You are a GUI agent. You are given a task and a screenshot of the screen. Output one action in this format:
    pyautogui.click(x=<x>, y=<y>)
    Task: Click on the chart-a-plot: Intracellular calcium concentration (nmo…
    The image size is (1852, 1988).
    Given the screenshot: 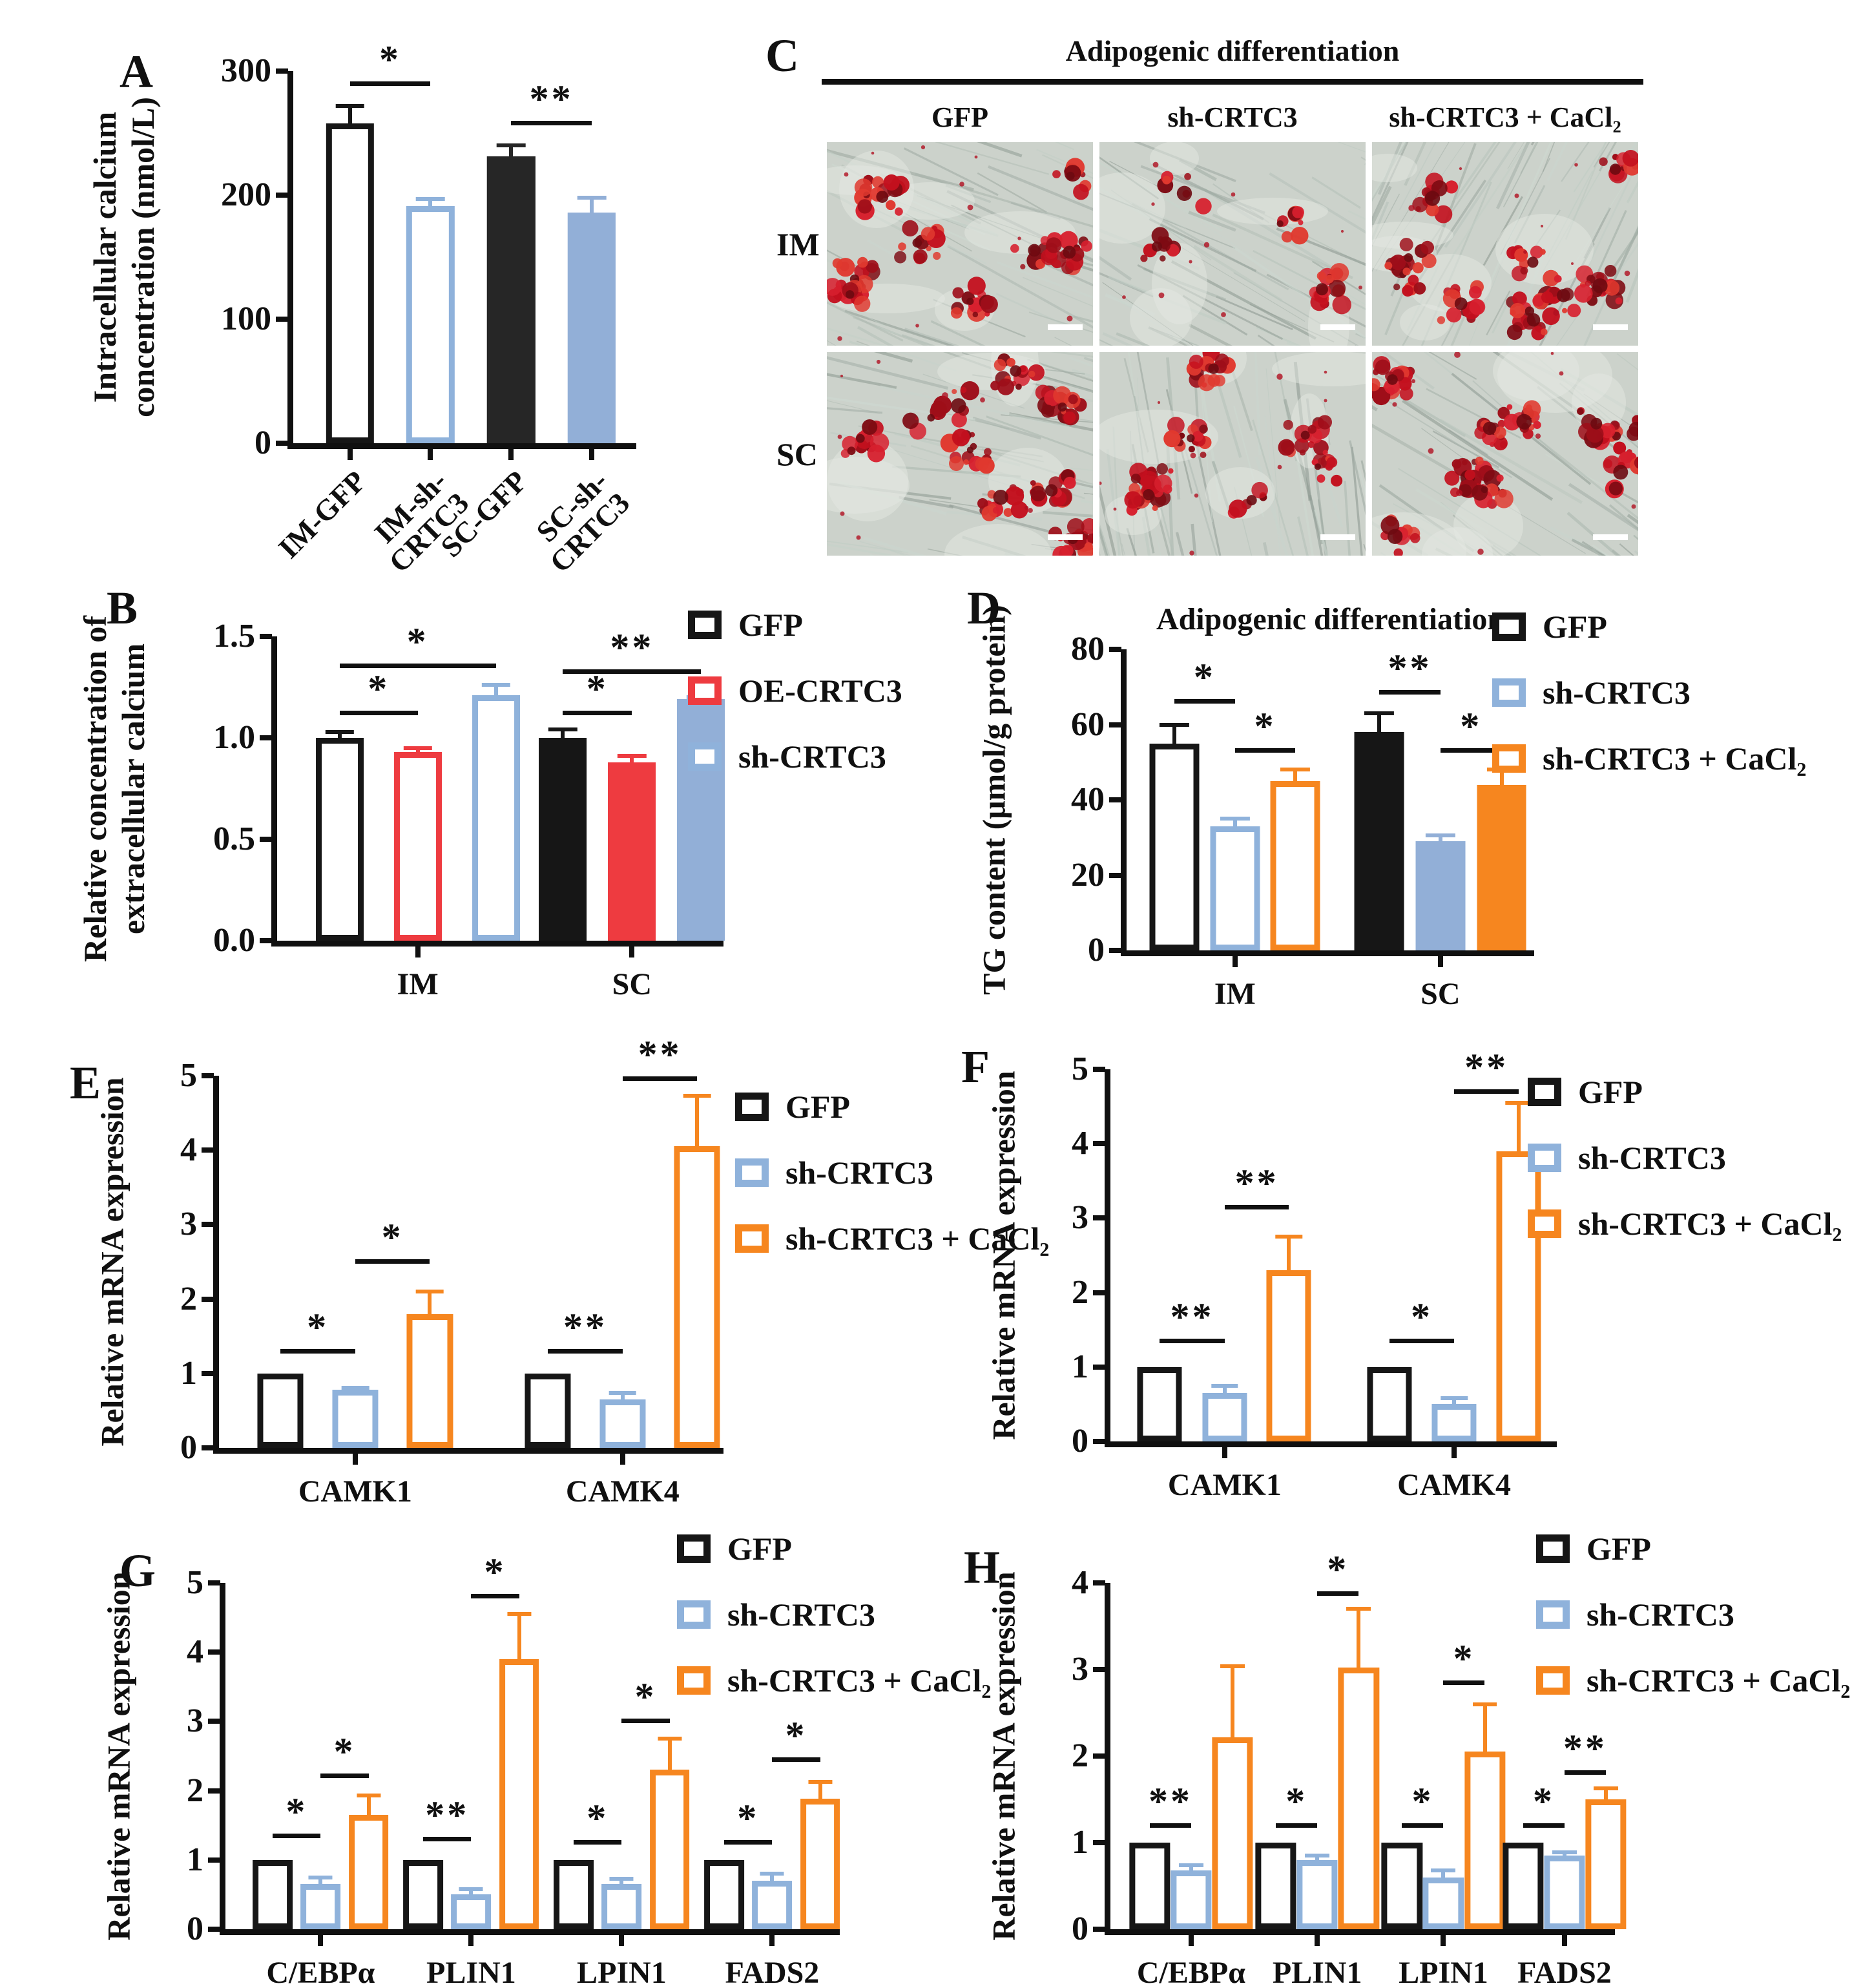 What is the action you would take?
    pyautogui.click(x=361, y=309)
    